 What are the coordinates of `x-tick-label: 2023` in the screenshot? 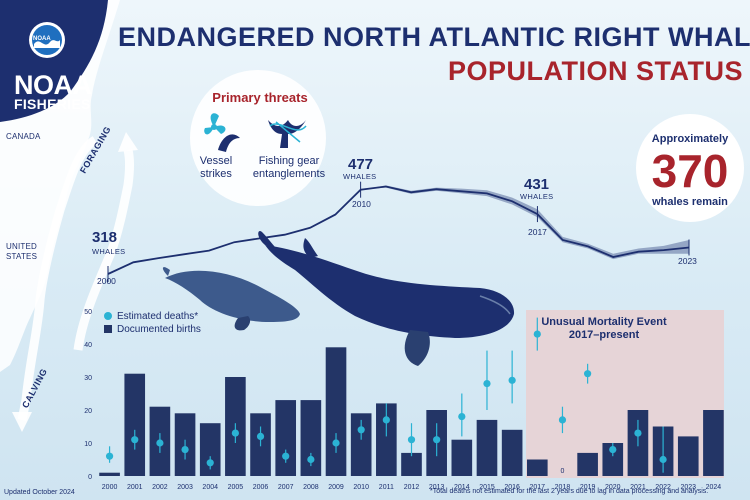 It's located at (688, 487).